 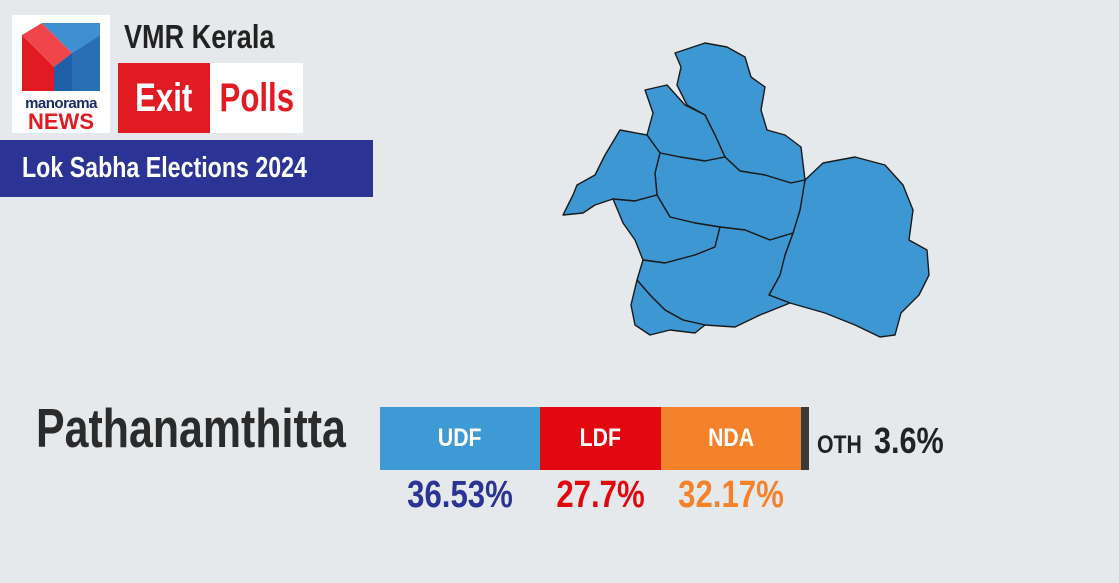 I want to click on bar-segment-udf: UDF, so click(x=460, y=438).